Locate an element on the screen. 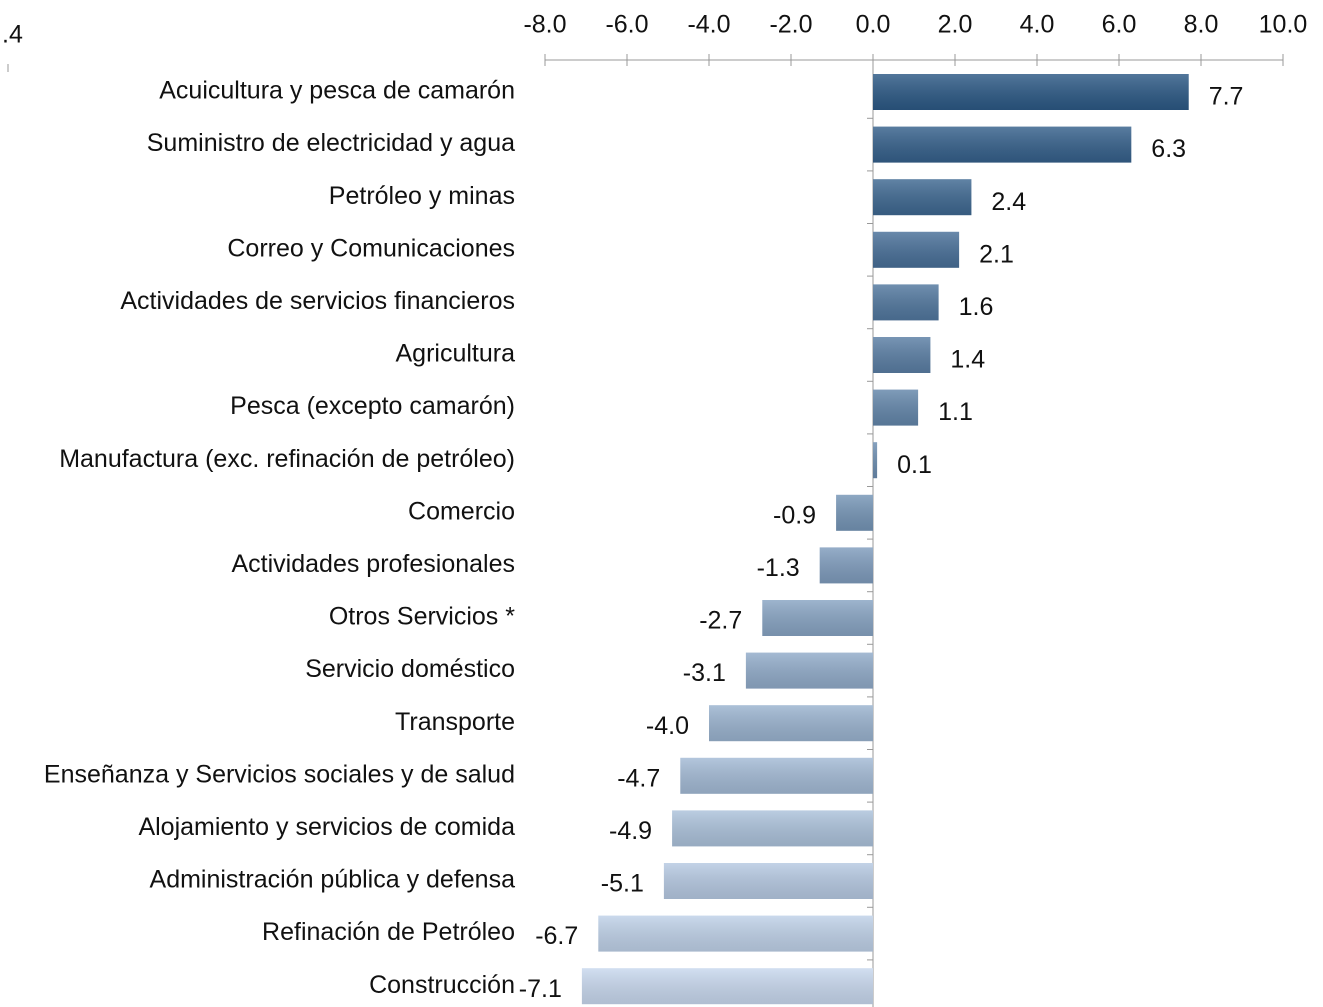  value-label: -4.0 is located at coordinates (667, 726).